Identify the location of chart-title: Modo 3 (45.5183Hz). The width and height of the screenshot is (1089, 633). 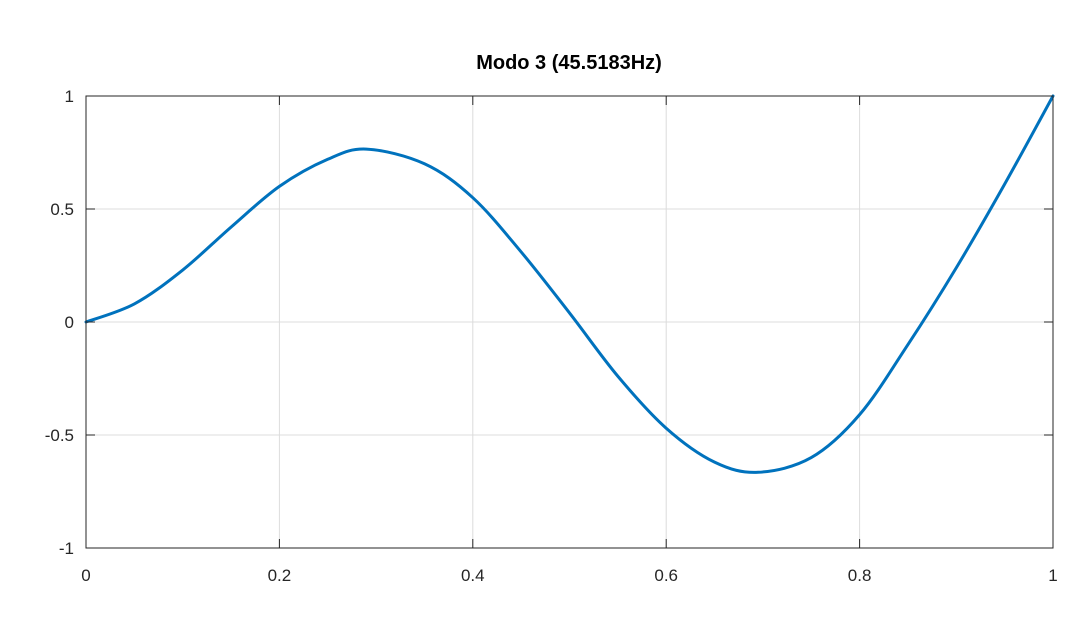
(569, 63).